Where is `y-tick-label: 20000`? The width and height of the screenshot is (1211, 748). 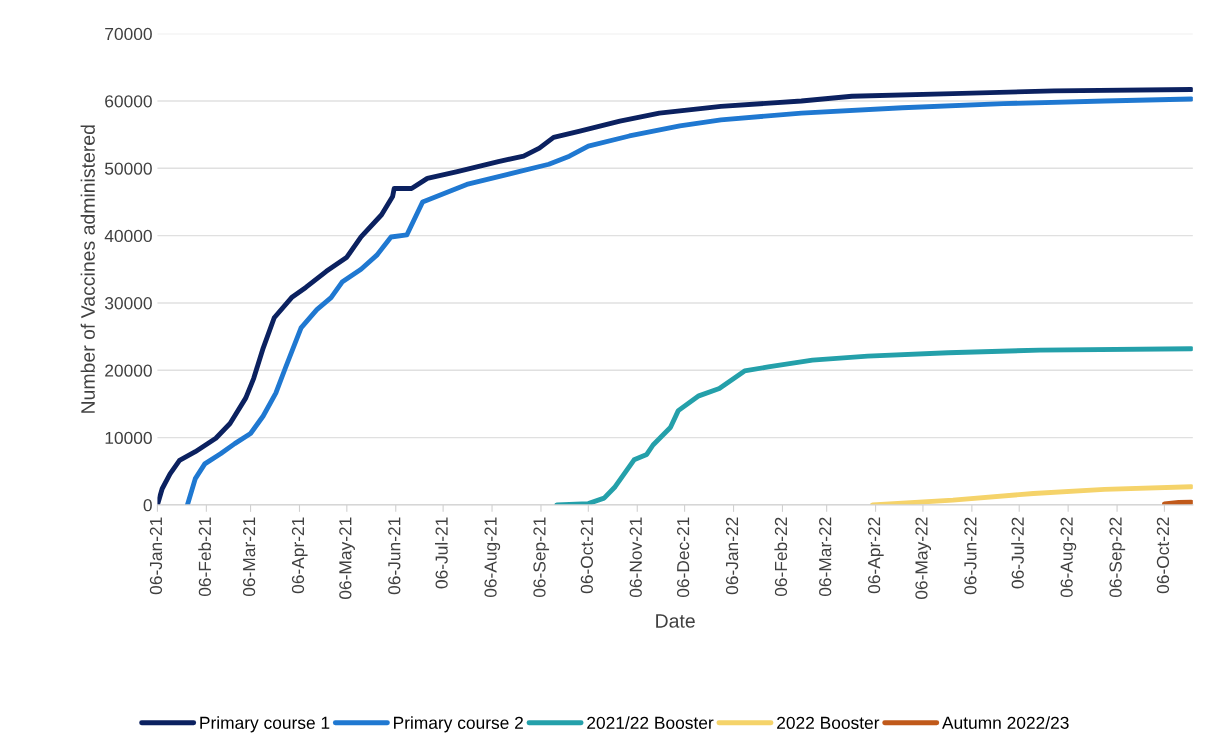
y-tick-label: 20000 is located at coordinates (128, 370).